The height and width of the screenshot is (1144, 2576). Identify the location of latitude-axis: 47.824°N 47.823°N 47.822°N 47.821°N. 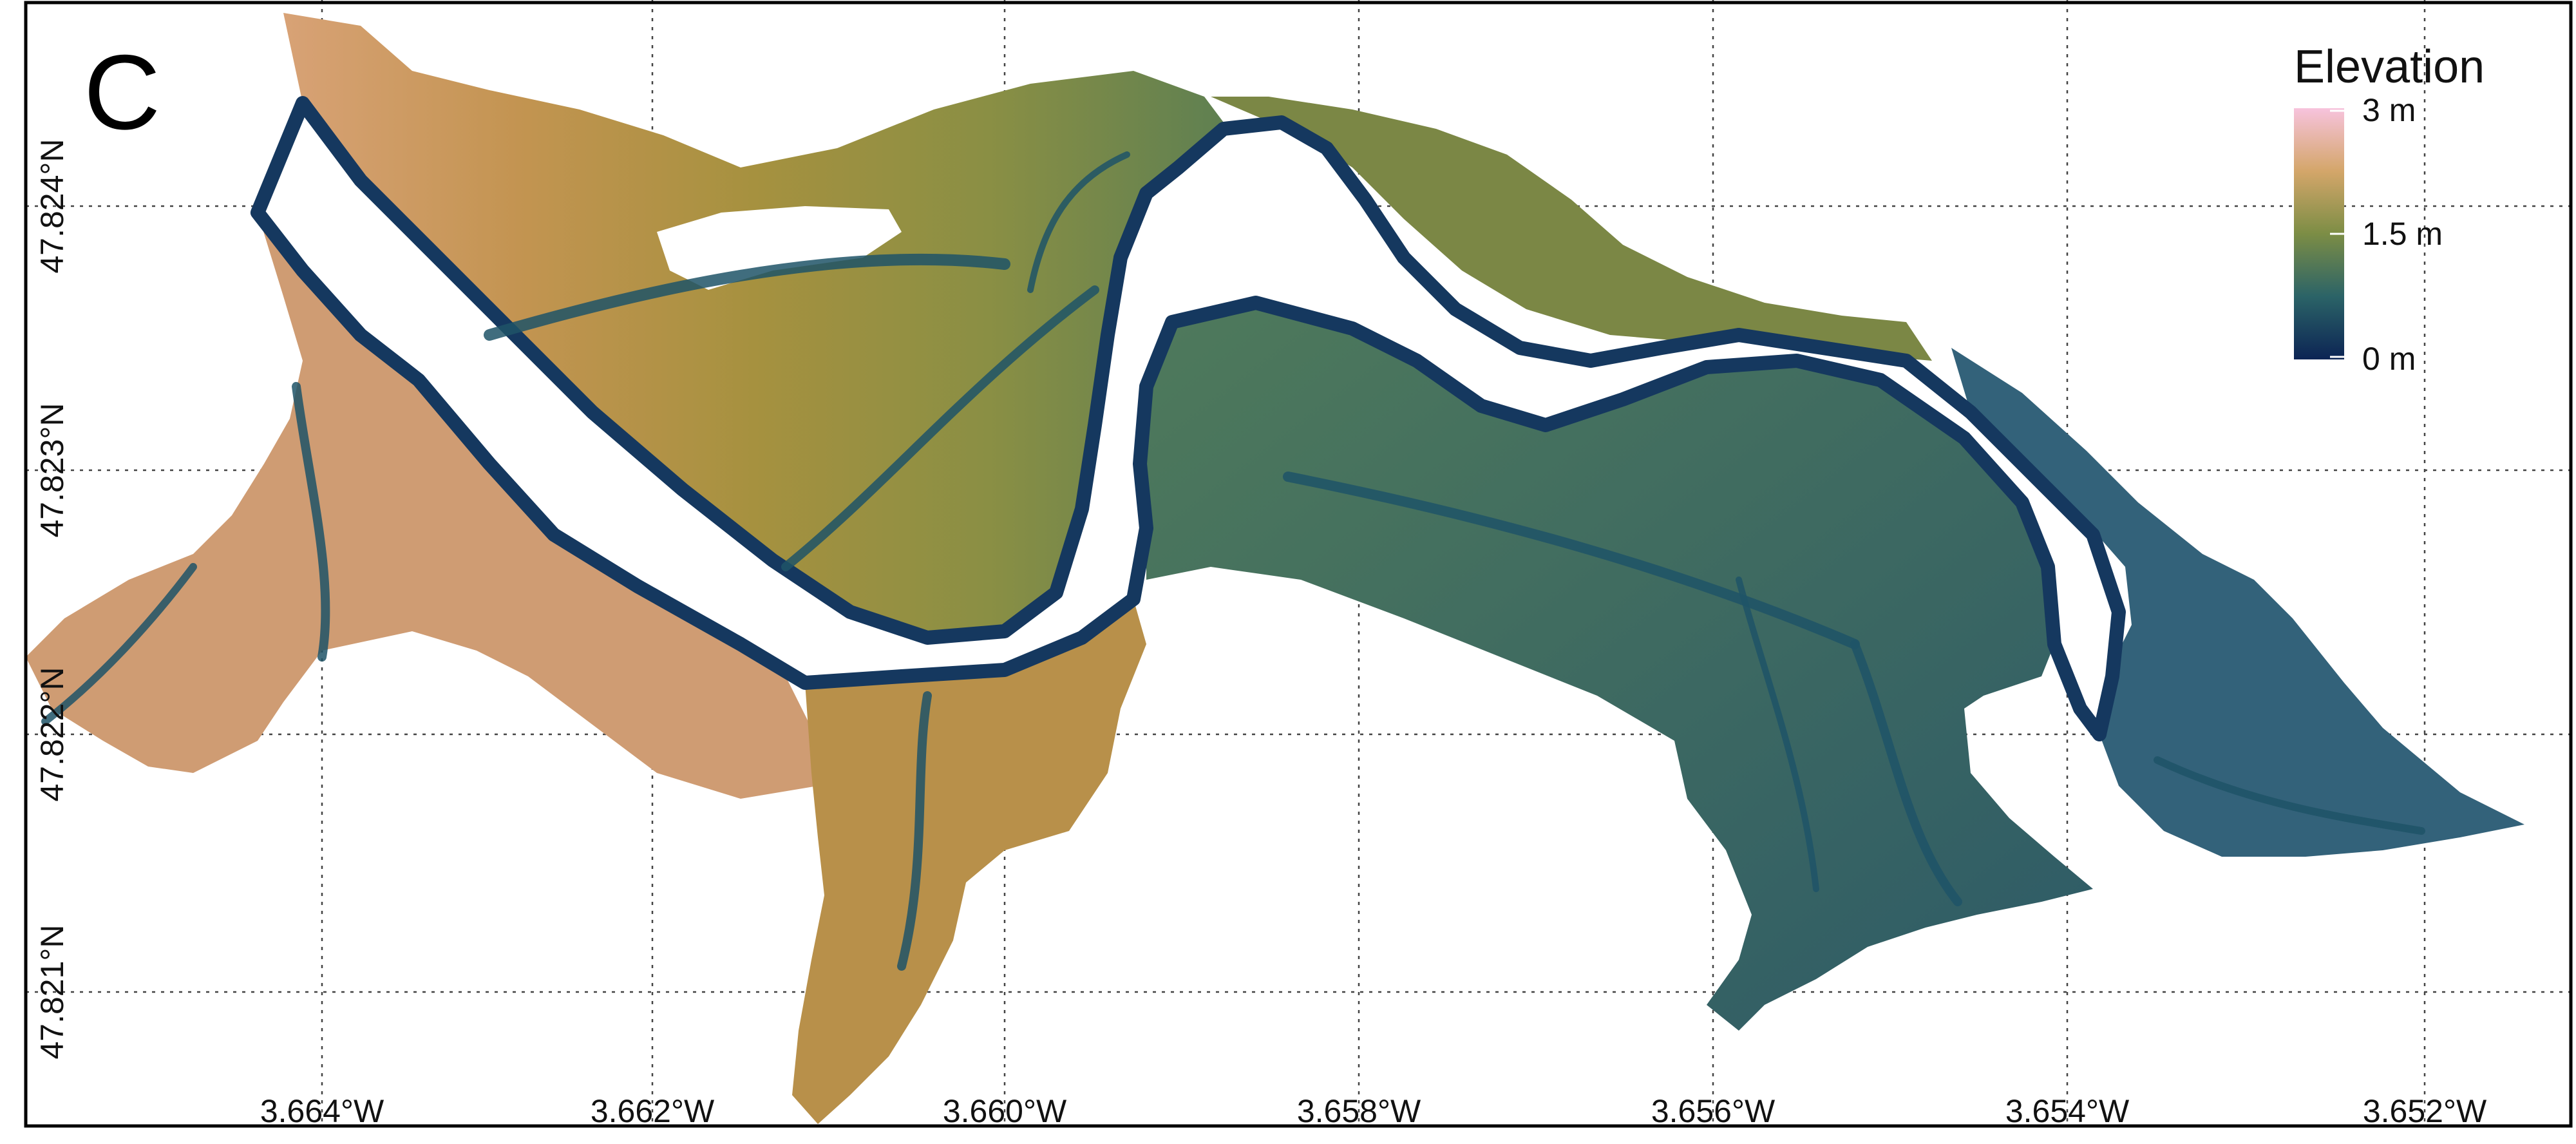
(52, 598).